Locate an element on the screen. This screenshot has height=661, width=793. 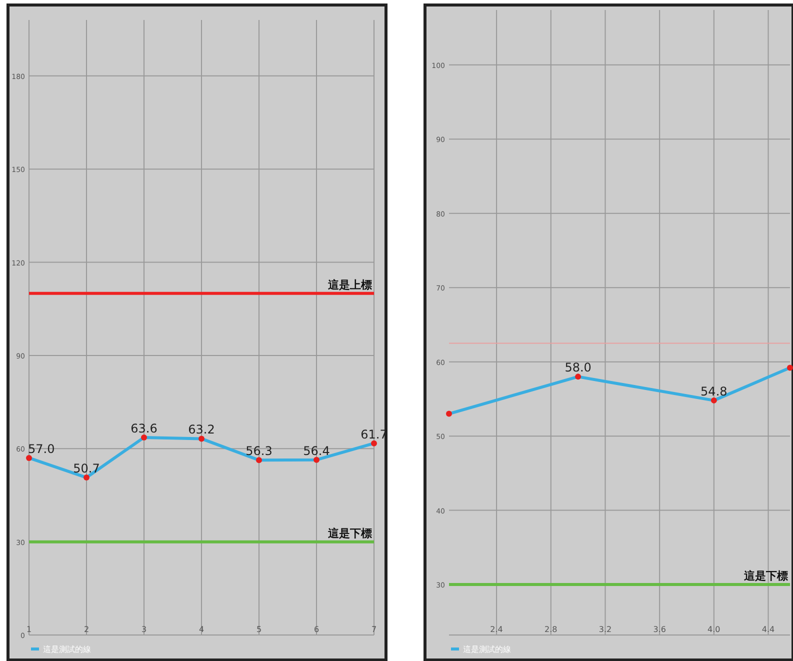
x-tick-label: 4 is located at coordinates (201, 629).